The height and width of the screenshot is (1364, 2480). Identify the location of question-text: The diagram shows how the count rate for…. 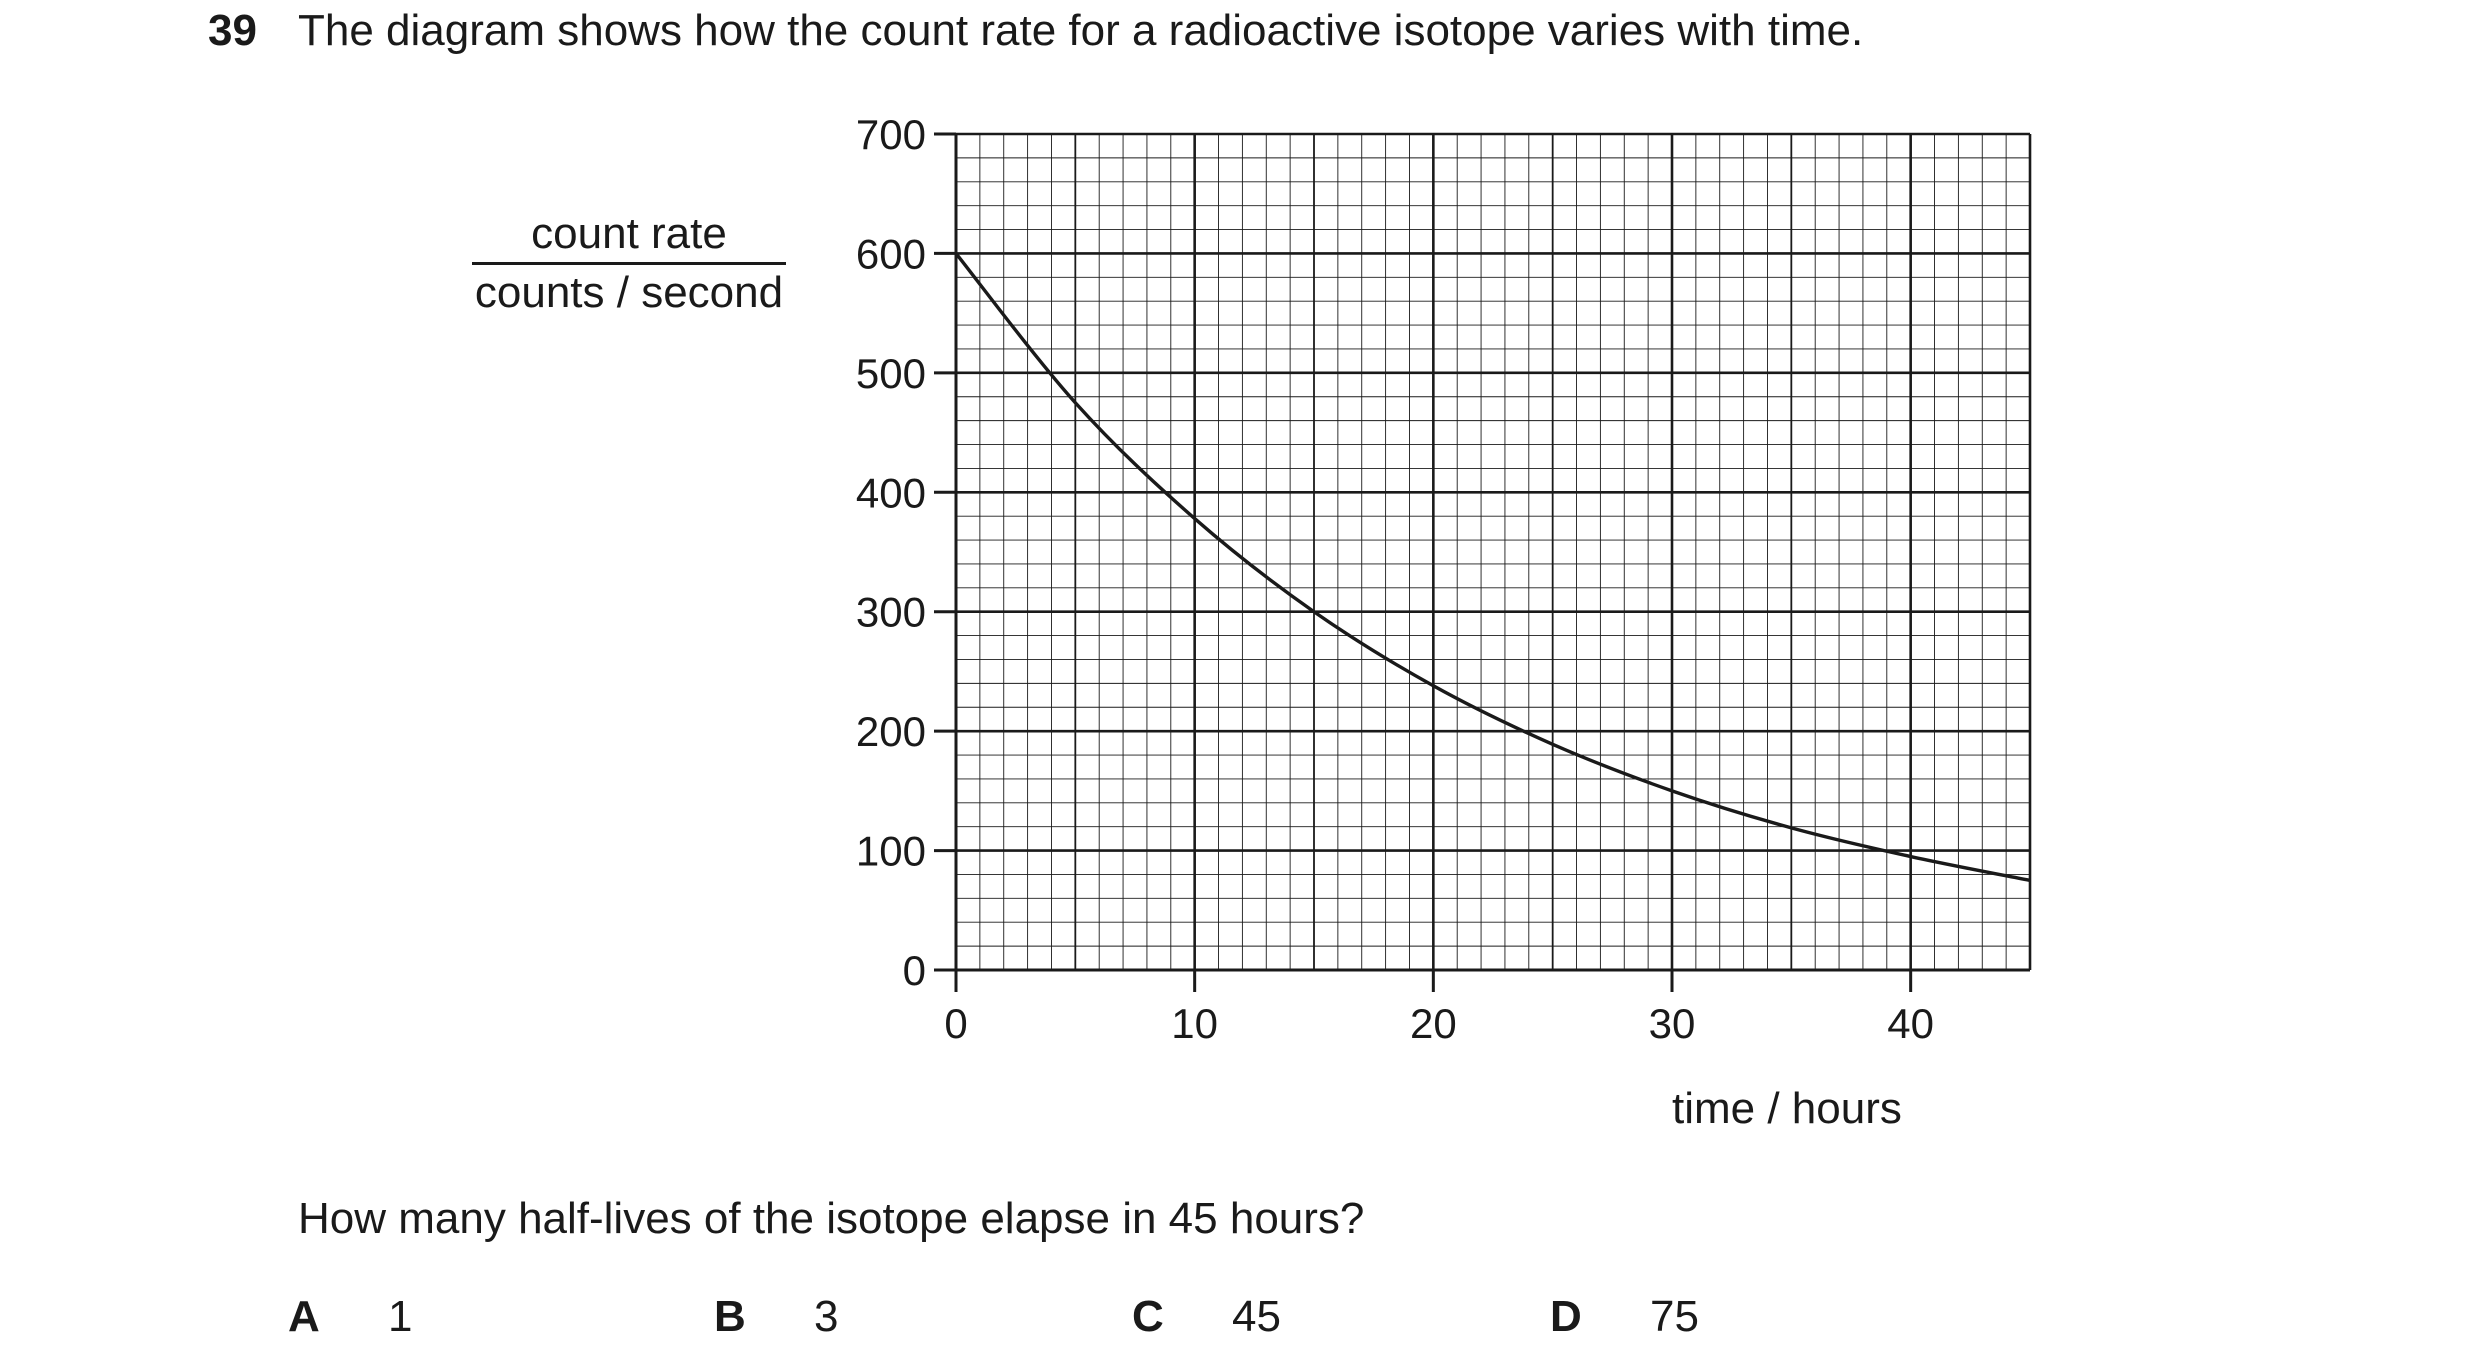
(1081, 30).